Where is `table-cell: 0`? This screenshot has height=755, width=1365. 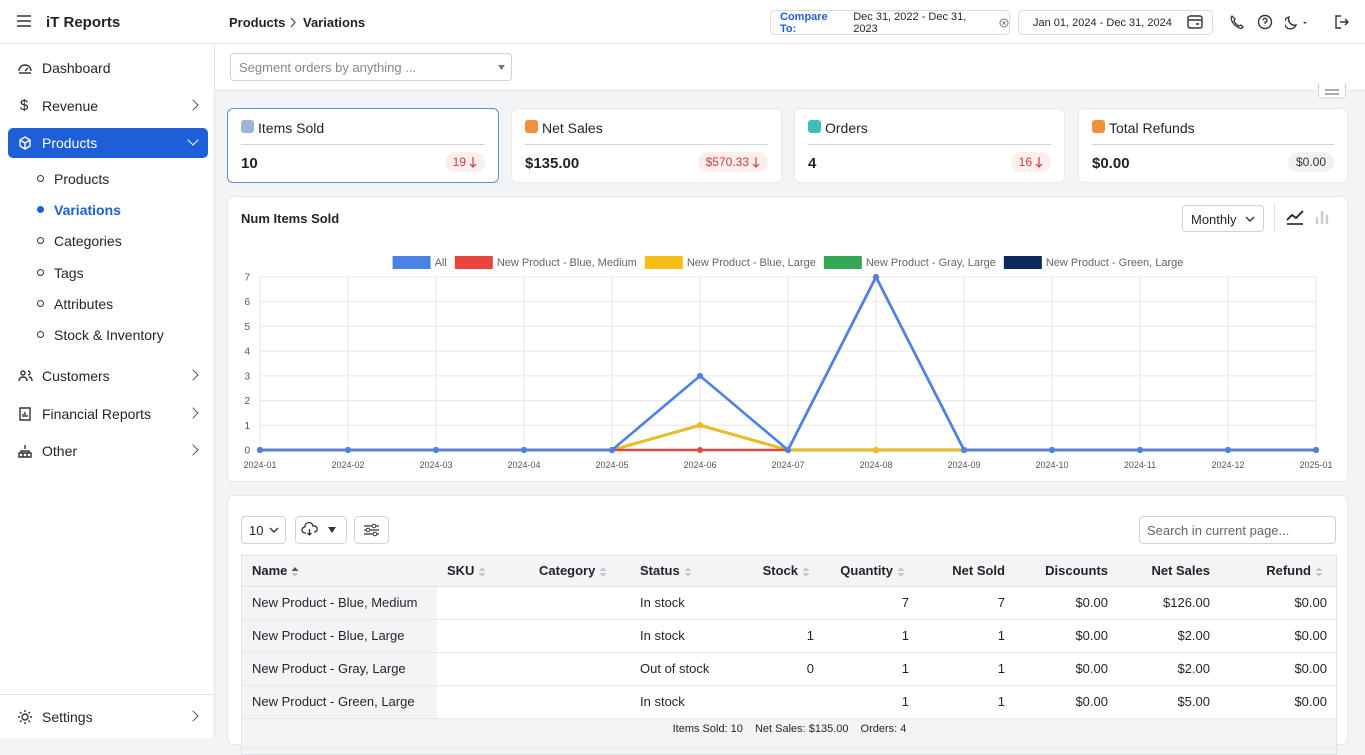 table-cell: 0 is located at coordinates (780, 669).